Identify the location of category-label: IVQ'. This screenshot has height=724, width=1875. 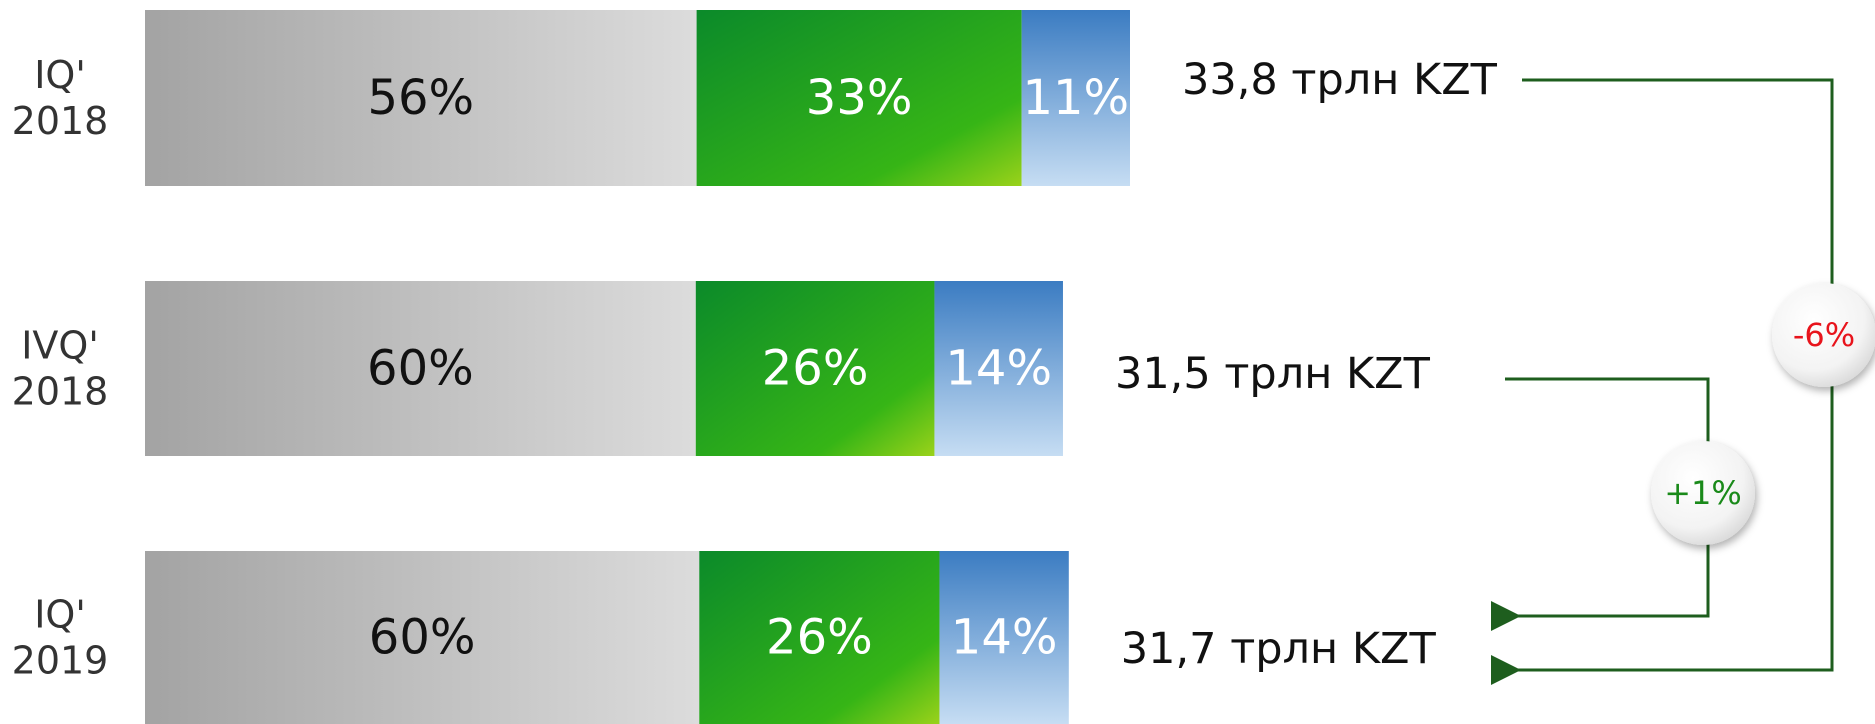
(60, 346).